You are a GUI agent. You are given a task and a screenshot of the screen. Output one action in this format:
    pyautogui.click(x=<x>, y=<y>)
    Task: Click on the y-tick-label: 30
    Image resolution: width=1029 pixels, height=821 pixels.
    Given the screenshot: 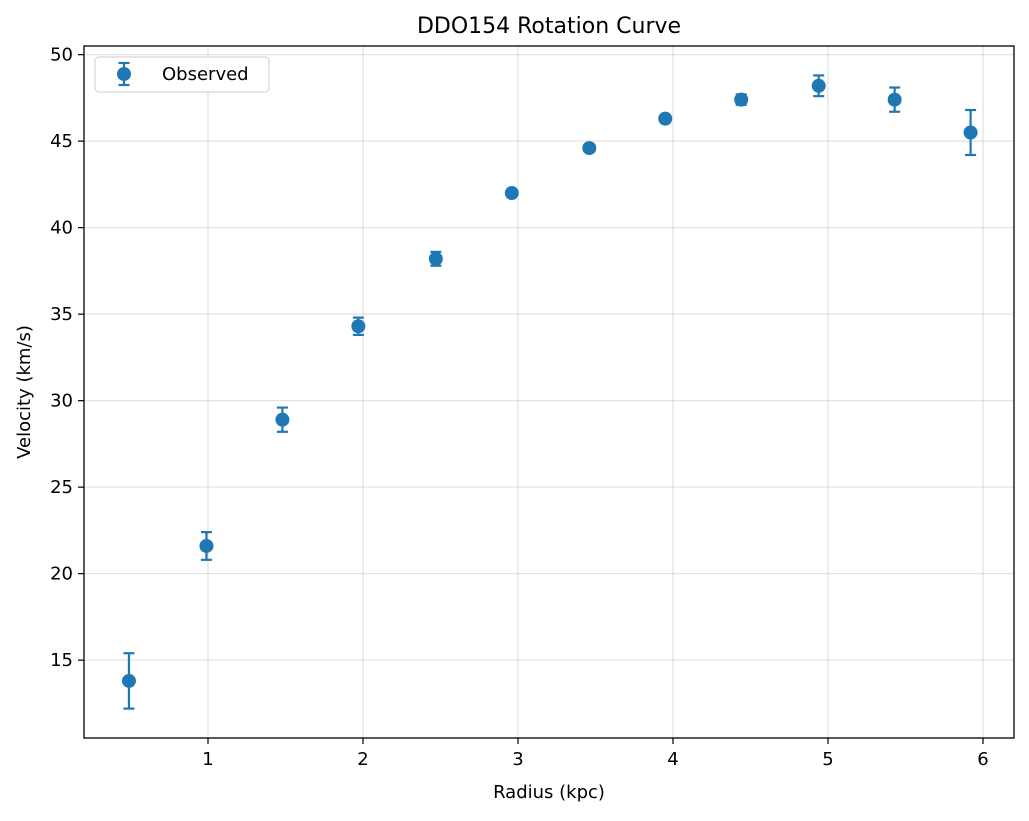 What is the action you would take?
    pyautogui.click(x=61, y=401)
    